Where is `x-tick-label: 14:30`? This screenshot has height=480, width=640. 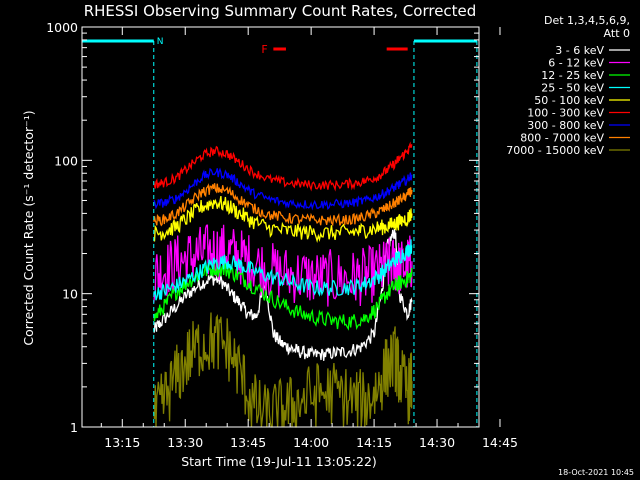
x-tick-label: 14:30 is located at coordinates (437, 442).